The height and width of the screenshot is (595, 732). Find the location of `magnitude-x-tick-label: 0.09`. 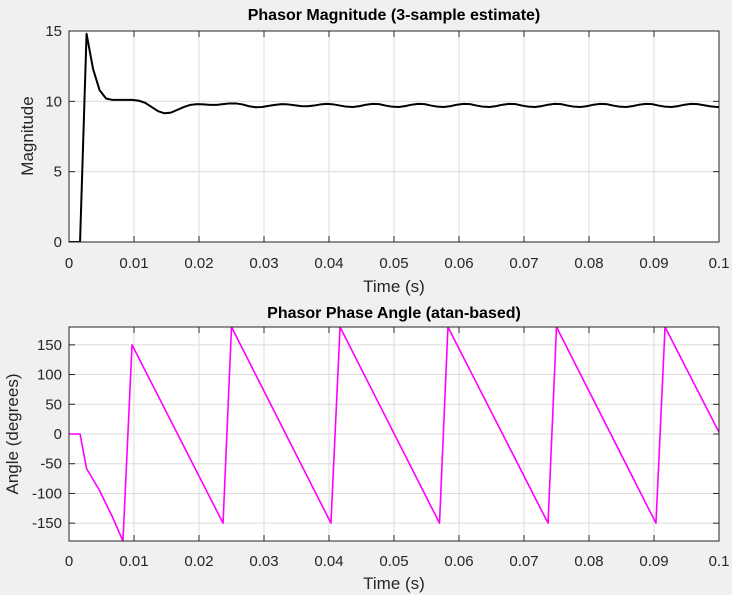

magnitude-x-tick-label: 0.09 is located at coordinates (653, 263).